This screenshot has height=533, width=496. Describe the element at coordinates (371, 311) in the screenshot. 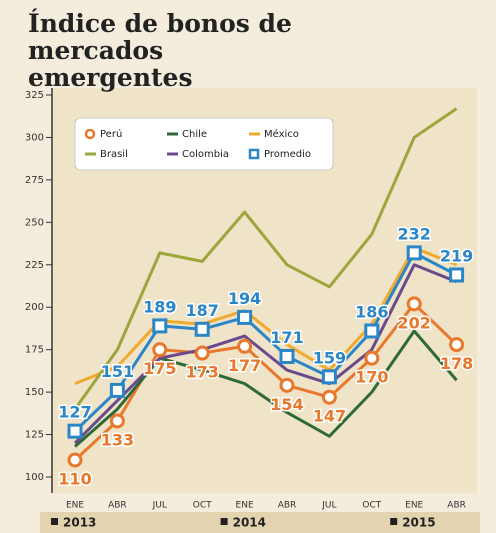

I see `data-label: 186` at that location.